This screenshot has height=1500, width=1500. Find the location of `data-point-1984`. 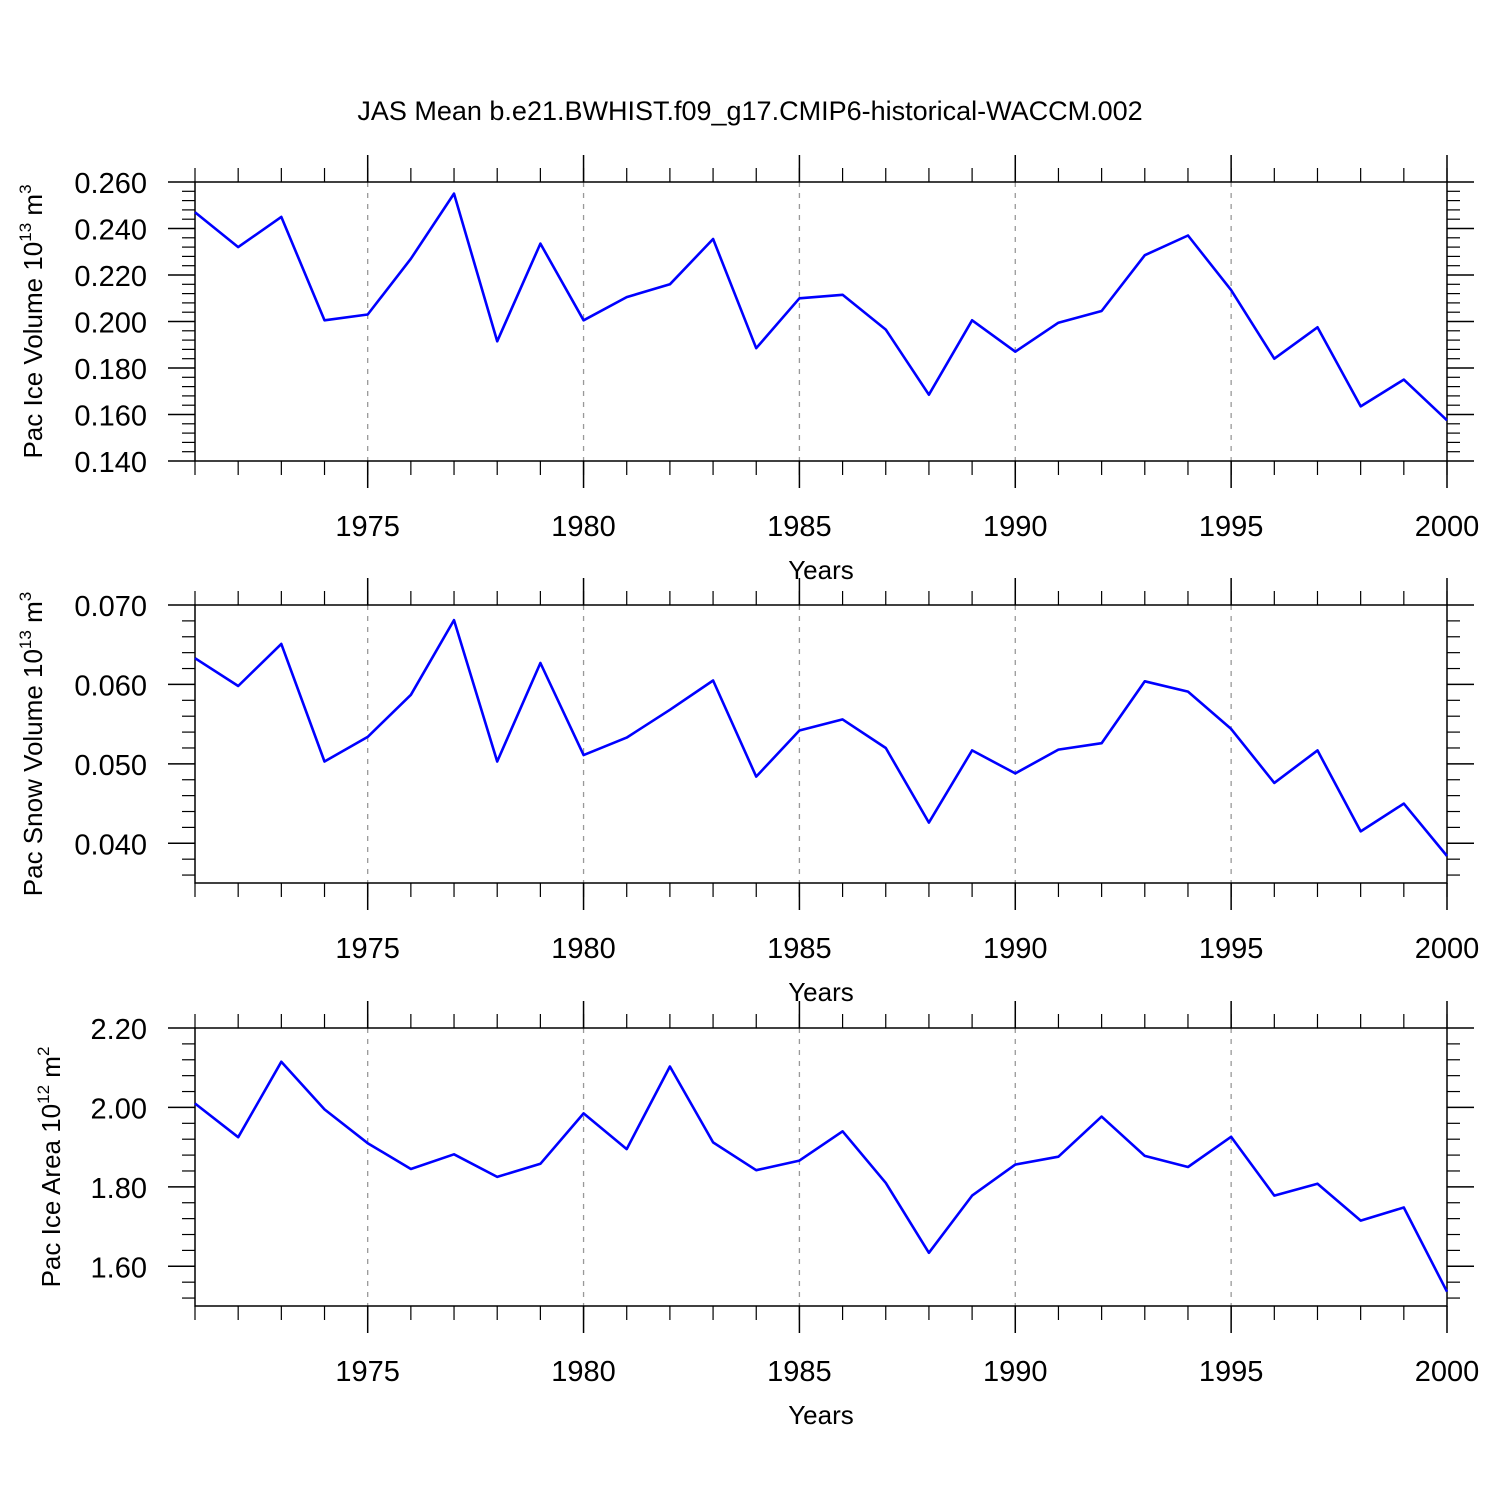

data-point-1984 is located at coordinates (756, 348).